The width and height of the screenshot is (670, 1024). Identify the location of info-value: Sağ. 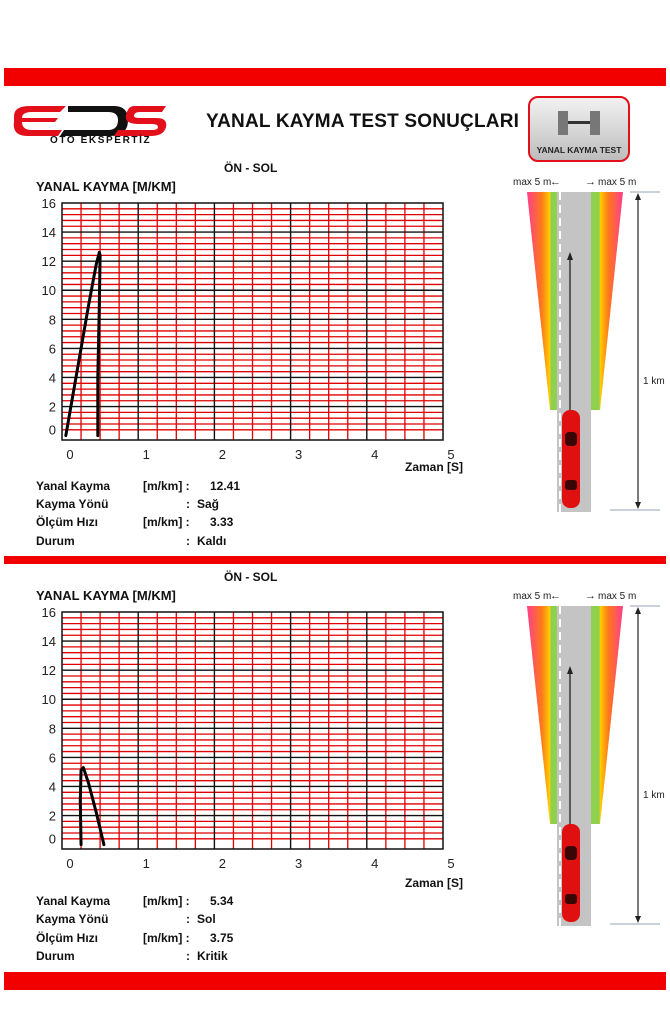
(208, 504).